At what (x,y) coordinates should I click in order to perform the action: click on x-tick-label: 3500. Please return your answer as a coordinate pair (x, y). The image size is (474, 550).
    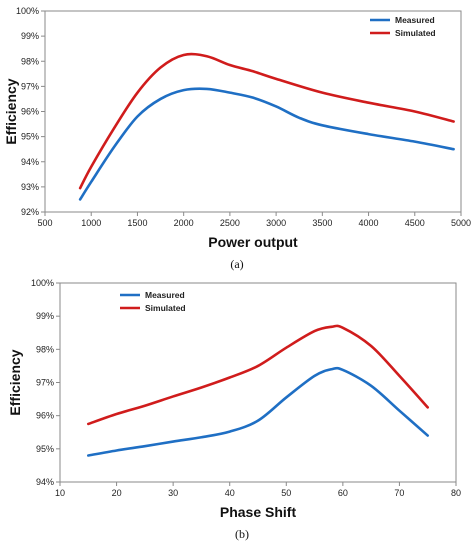
    Looking at the image, I should click on (322, 223).